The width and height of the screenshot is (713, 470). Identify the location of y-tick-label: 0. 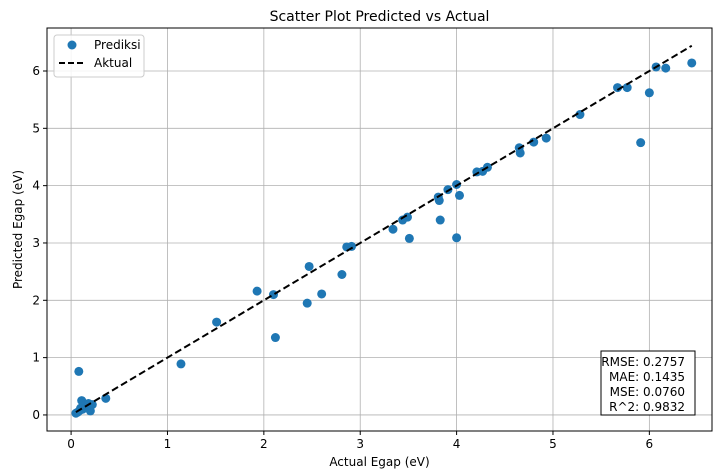
(36, 415).